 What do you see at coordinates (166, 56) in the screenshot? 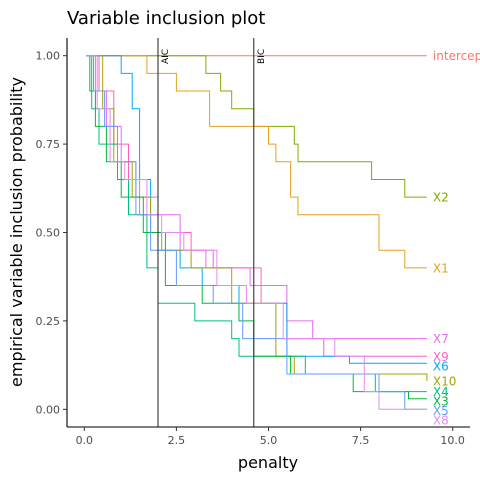
I see `vline-label-aic: AIC` at bounding box center [166, 56].